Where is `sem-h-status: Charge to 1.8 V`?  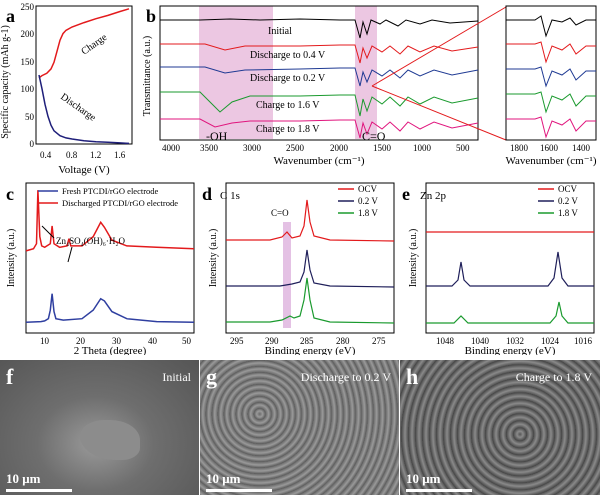 sem-h-status: Charge to 1.8 V is located at coordinates (553, 377).